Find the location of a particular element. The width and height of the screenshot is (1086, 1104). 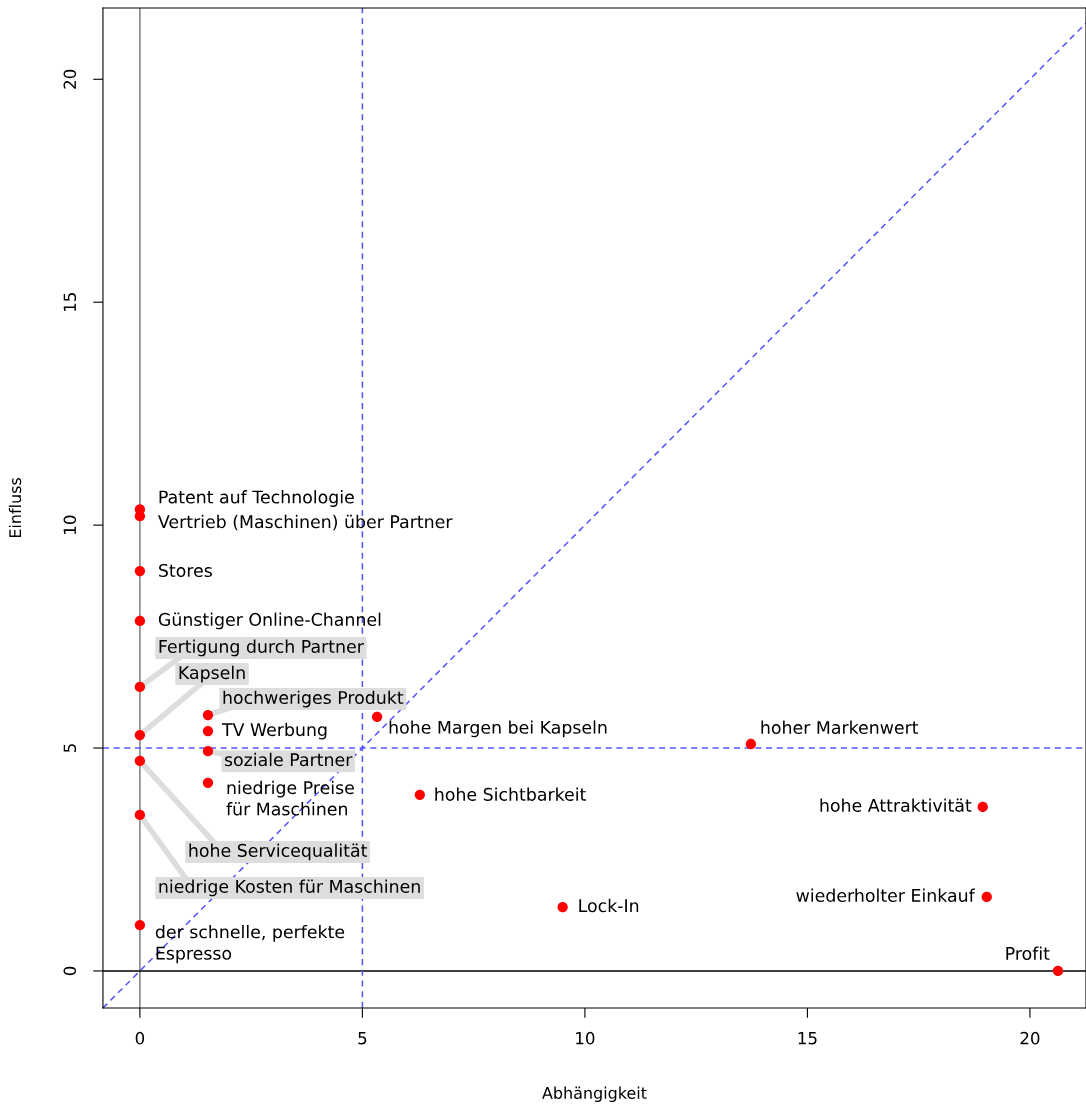

annotation: hohe Attraktivität is located at coordinates (896, 805).